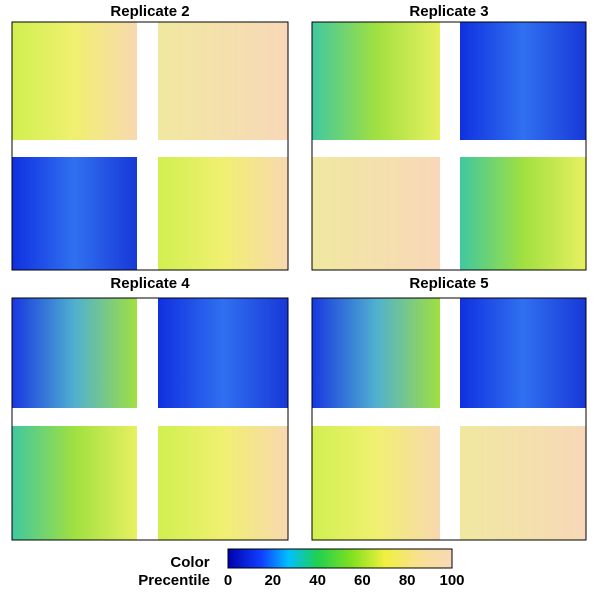  What do you see at coordinates (272, 580) in the screenshot?
I see `colorbar-tick-label: 20` at bounding box center [272, 580].